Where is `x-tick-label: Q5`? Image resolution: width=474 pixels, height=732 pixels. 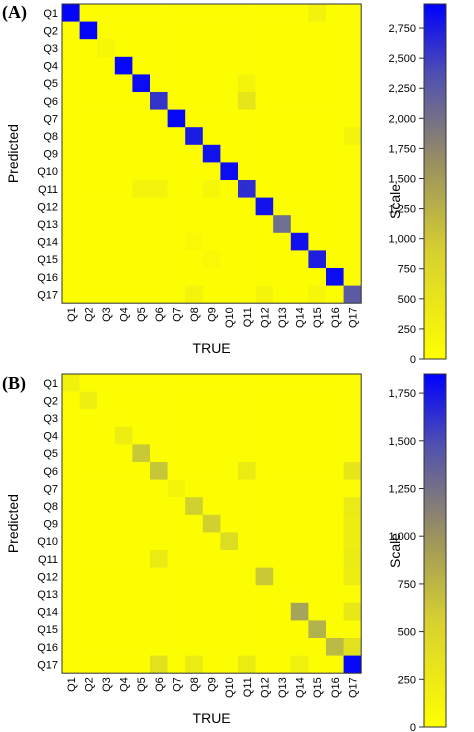 x-tick-label: Q5 is located at coordinates (142, 684).